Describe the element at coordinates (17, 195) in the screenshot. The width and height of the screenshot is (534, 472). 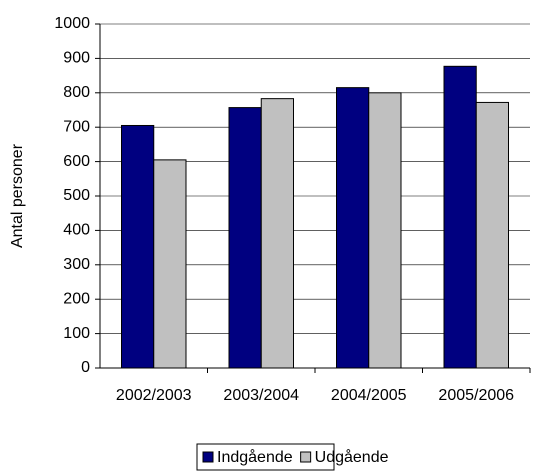
I see `y-axis-label: Antal personer` at that location.